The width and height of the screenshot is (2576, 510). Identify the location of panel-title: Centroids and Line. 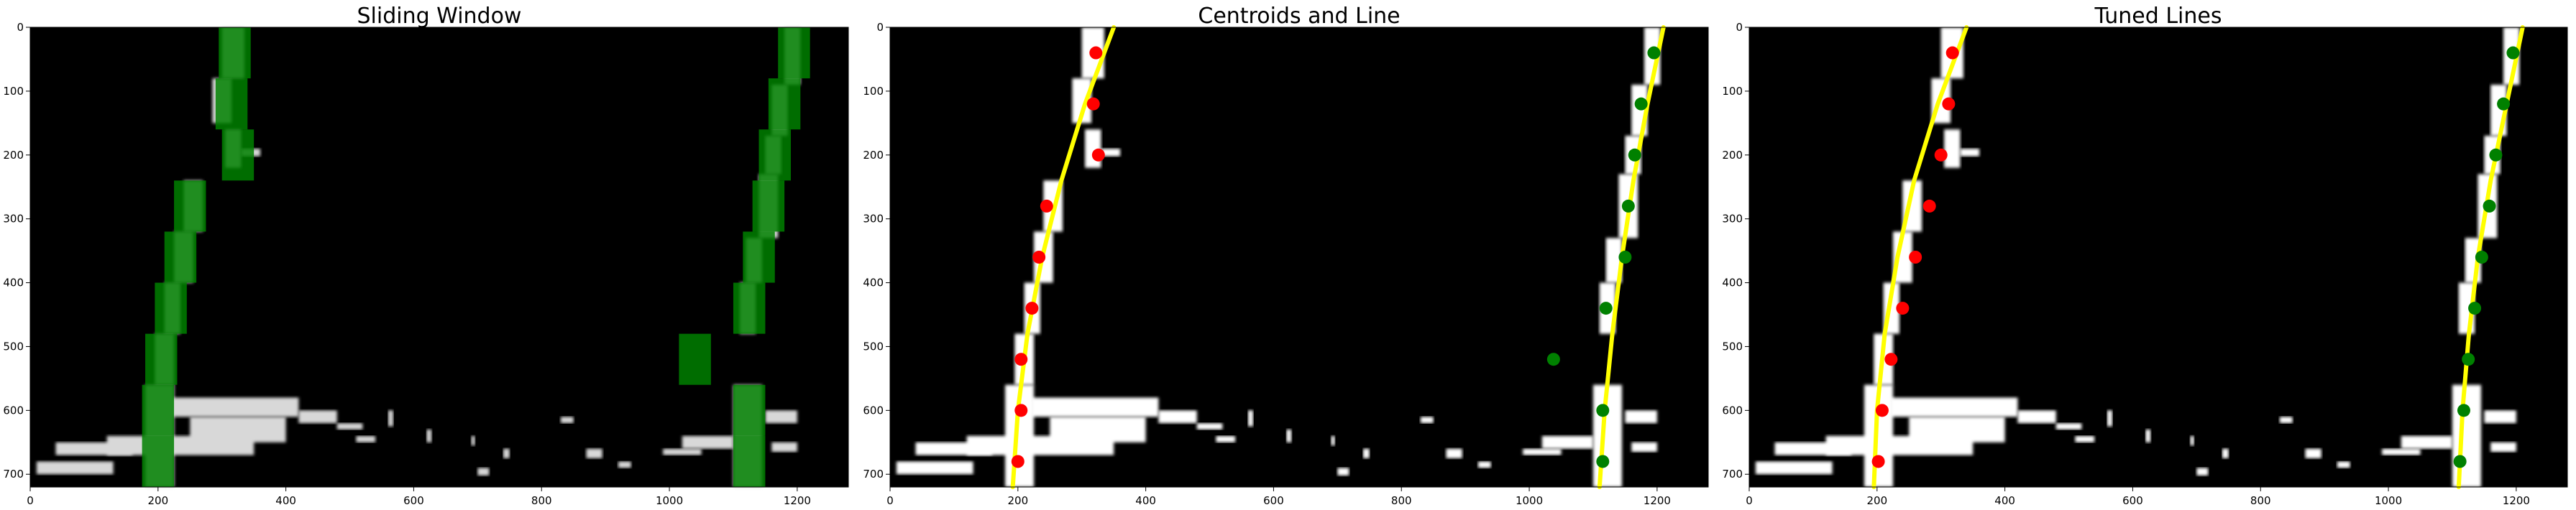
(1299, 16).